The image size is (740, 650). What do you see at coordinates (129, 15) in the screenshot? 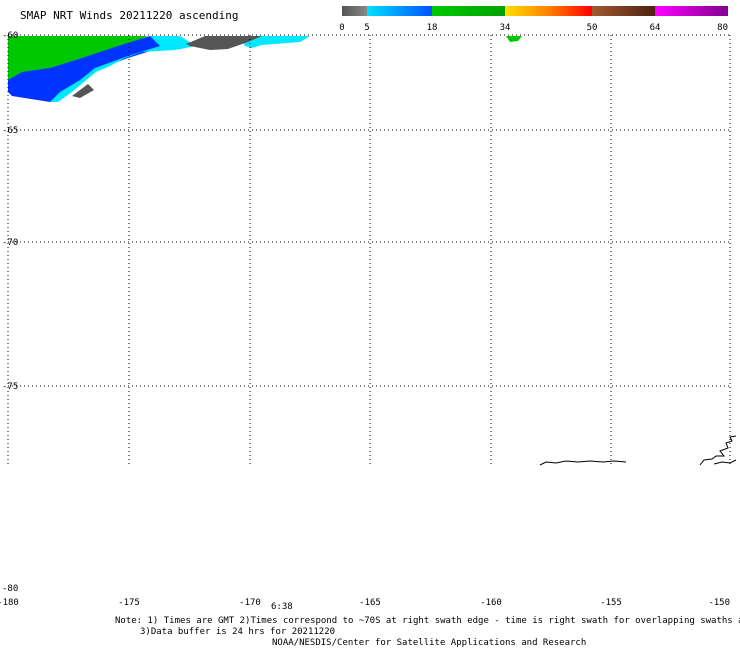
I see `map-title: SMAP NRT Winds 20211220 ascending` at bounding box center [129, 15].